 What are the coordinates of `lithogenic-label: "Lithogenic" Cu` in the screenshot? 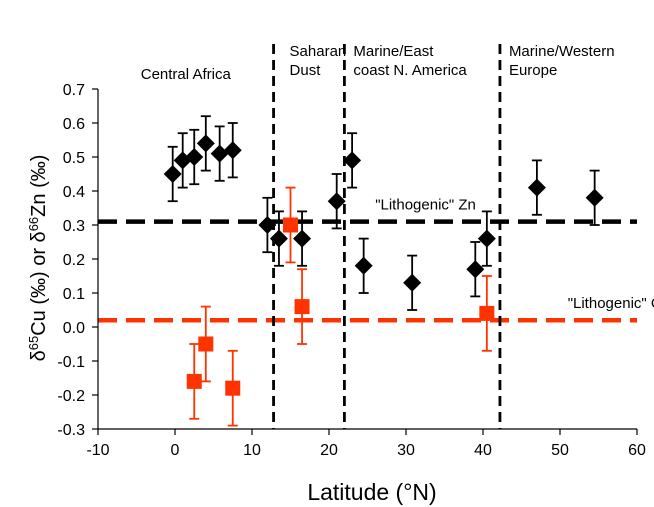 It's located at (611, 303).